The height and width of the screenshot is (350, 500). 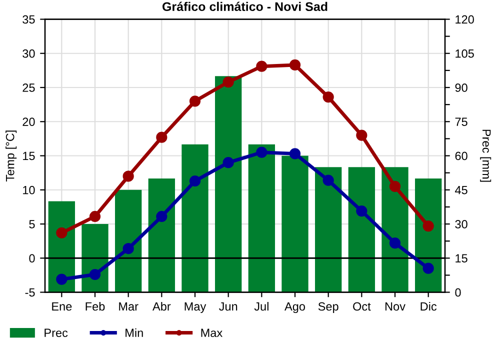 What do you see at coordinates (28, 53) in the screenshot?
I see `y-tick-label: 30` at bounding box center [28, 53].